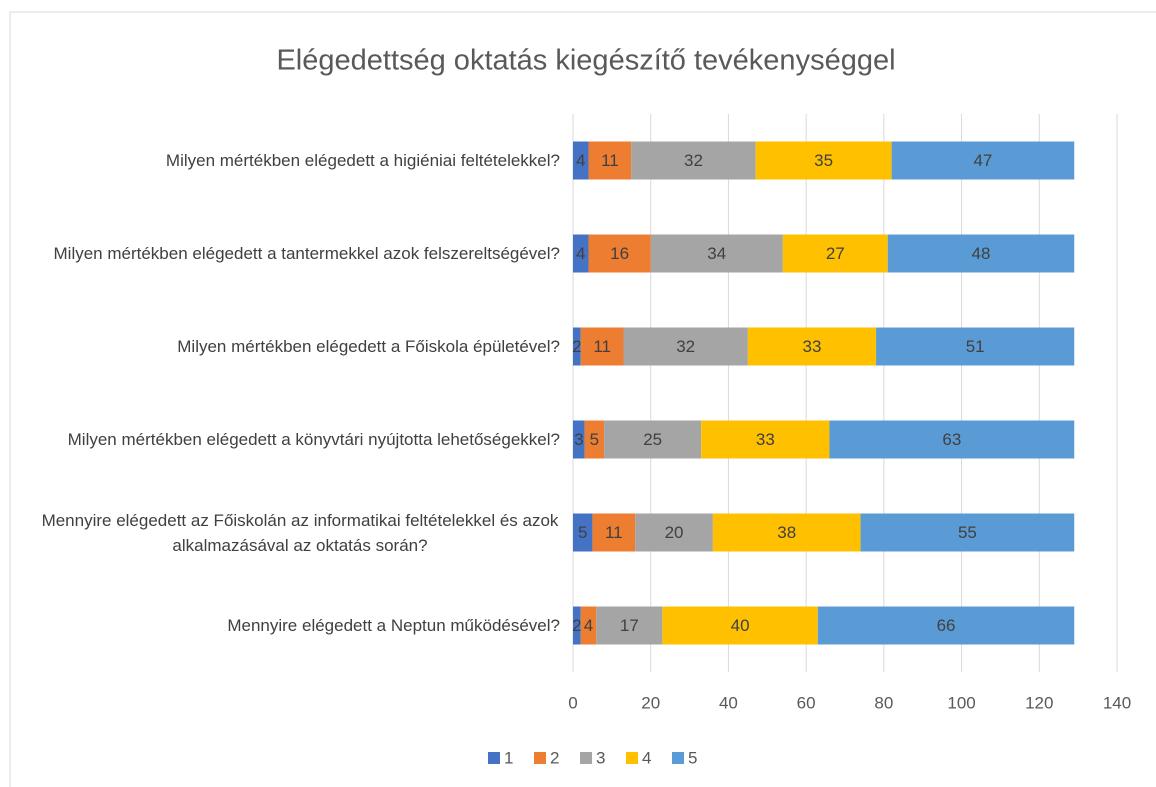  Describe the element at coordinates (1039, 702) in the screenshot. I see `x-tick-label: 120` at that location.